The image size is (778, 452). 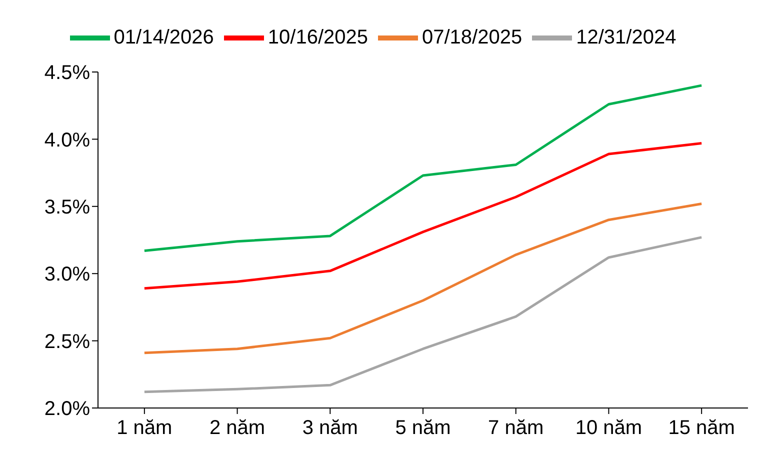 I want to click on y-tick-label: 4.5%, so click(x=67, y=73).